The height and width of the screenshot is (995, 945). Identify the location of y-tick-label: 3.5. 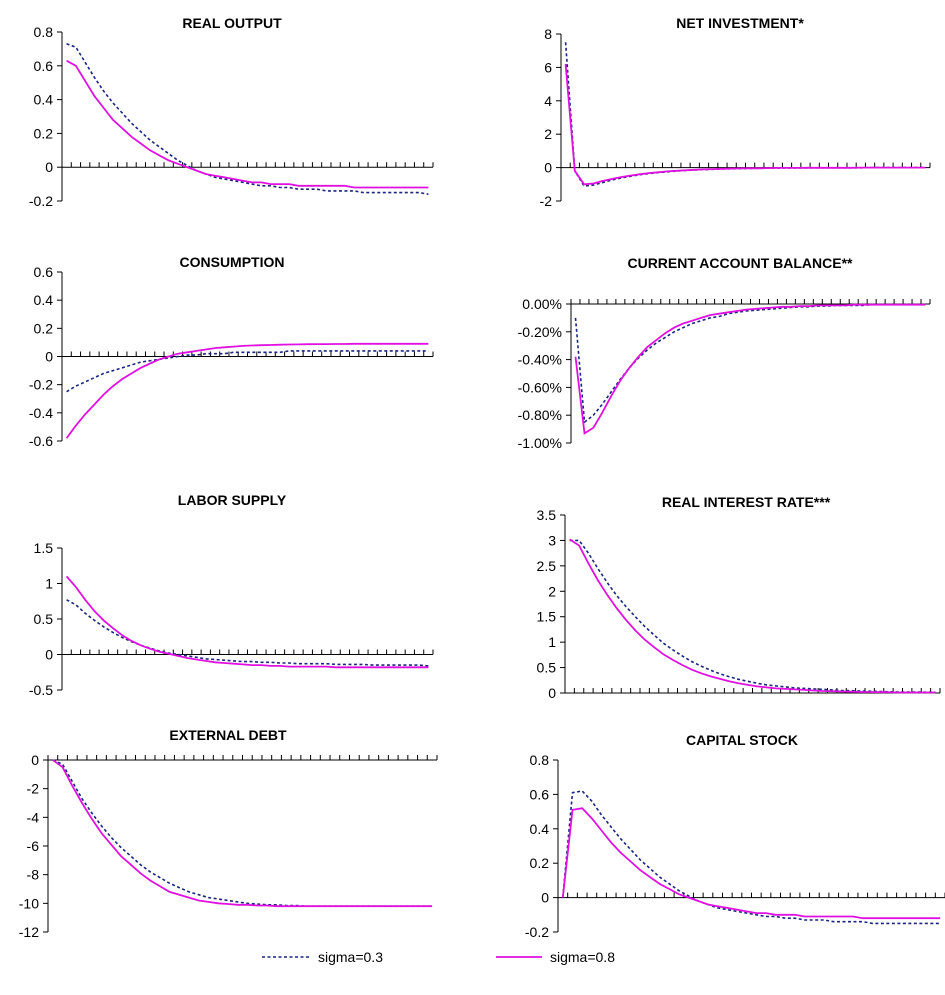
(547, 515).